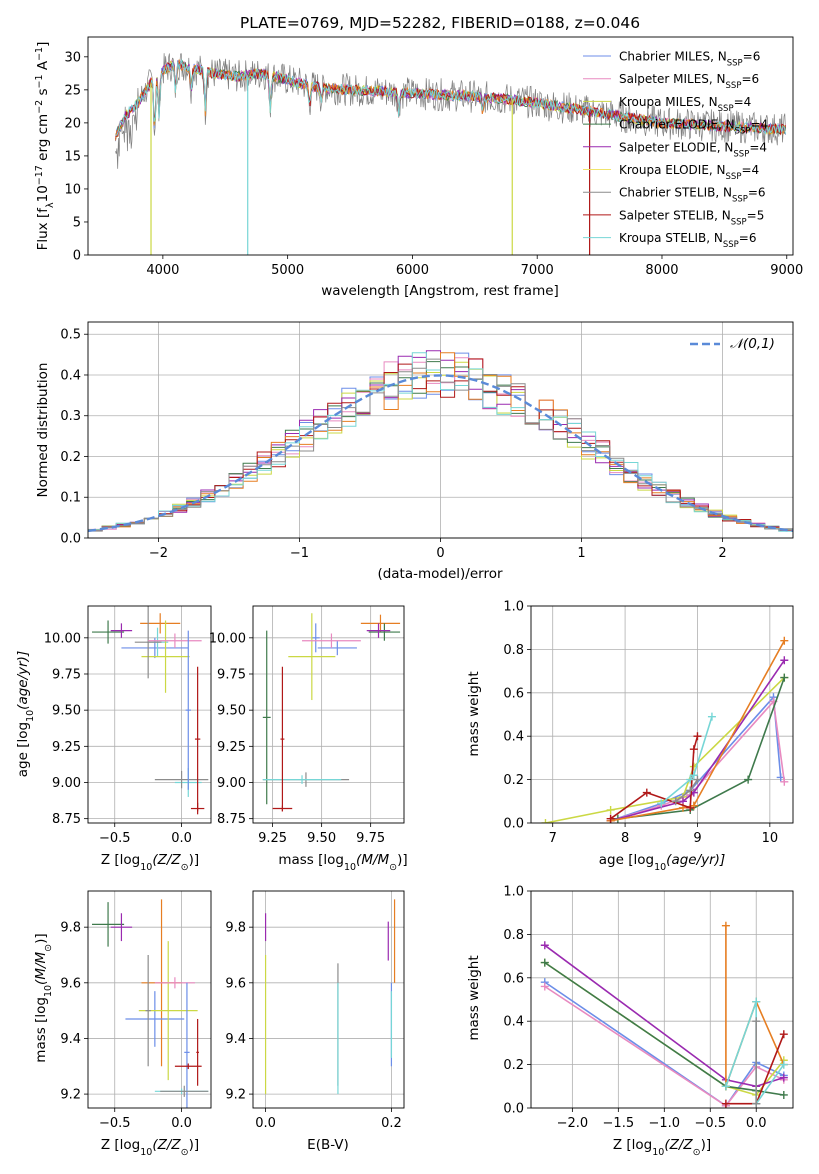 This screenshot has height=1174, width=819. Describe the element at coordinates (136, 1010) in the screenshot. I see `mass_vs_Z-axes: −0.5 0.0 9.2 9.4 9.6 9.8` at that location.